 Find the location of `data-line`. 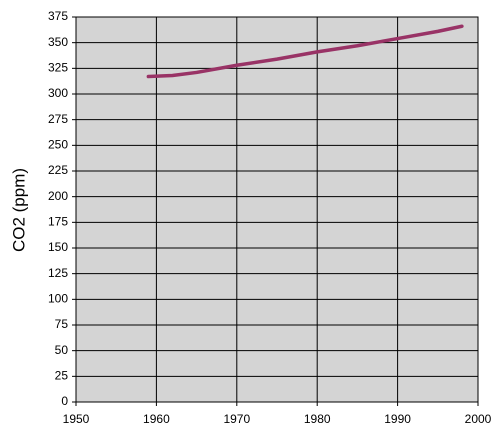

data-line is located at coordinates (305, 51).